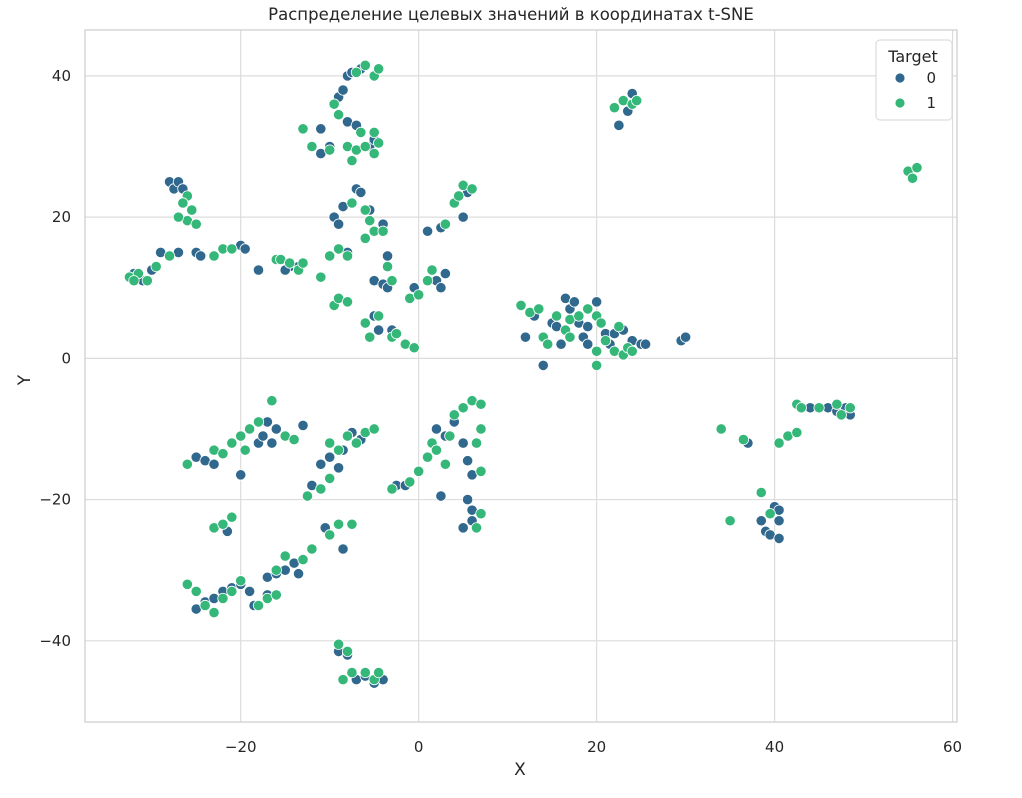 This screenshot has width=1022, height=798. What do you see at coordinates (25, 380) in the screenshot?
I see `y-axis-label: Y` at bounding box center [25, 380].